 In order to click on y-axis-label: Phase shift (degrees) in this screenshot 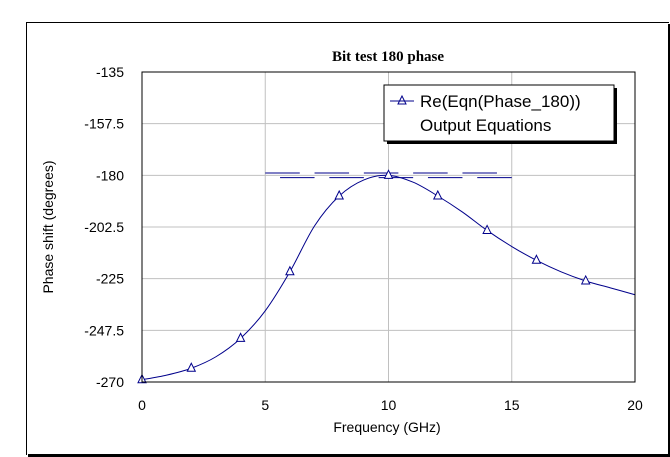, I will do `click(48, 226)`.